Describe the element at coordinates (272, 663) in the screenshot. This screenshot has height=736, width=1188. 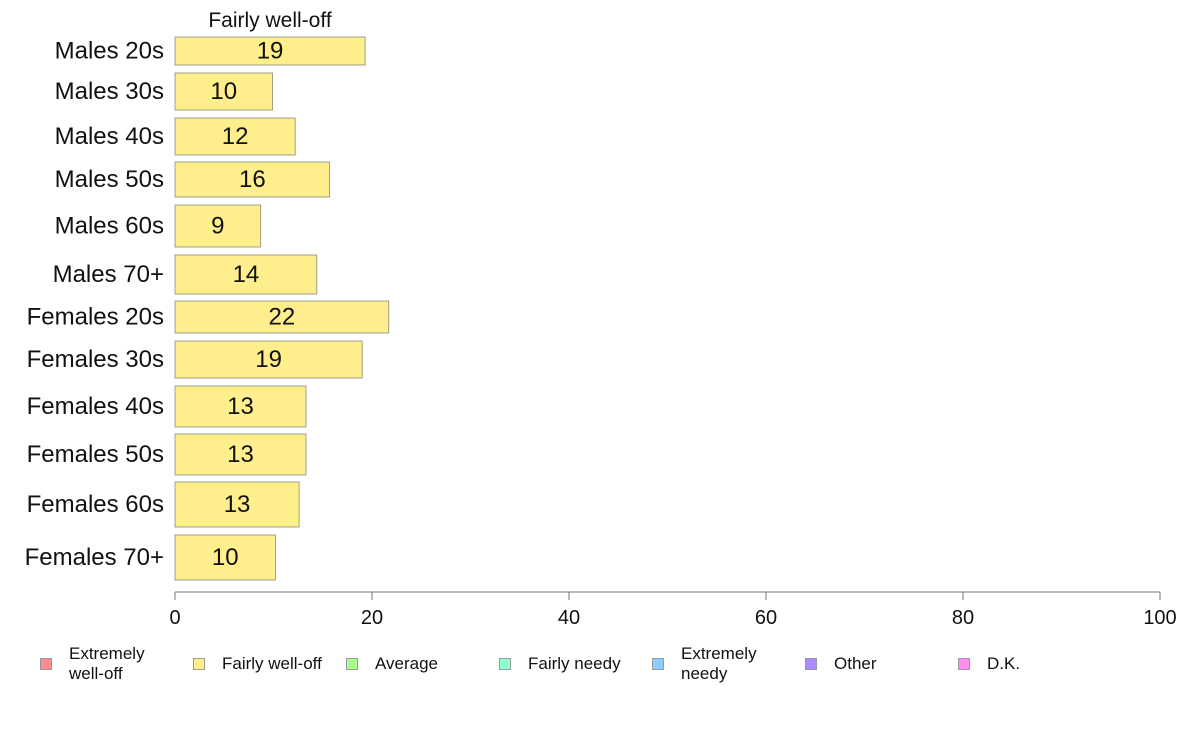
I see `legend-label: Fairly well-off` at that location.